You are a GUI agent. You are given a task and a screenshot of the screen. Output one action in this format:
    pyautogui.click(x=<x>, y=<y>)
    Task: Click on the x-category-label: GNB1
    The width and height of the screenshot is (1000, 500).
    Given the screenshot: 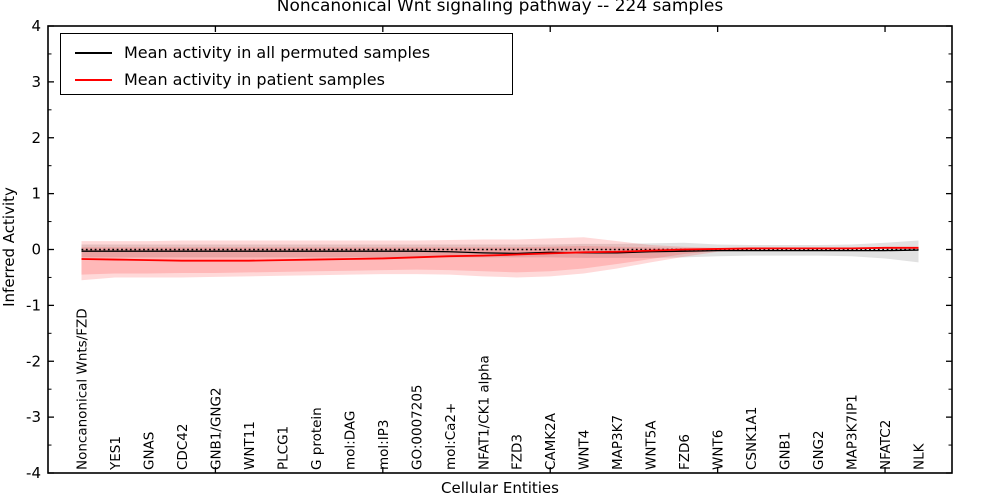 What is the action you would take?
    pyautogui.click(x=786, y=451)
    